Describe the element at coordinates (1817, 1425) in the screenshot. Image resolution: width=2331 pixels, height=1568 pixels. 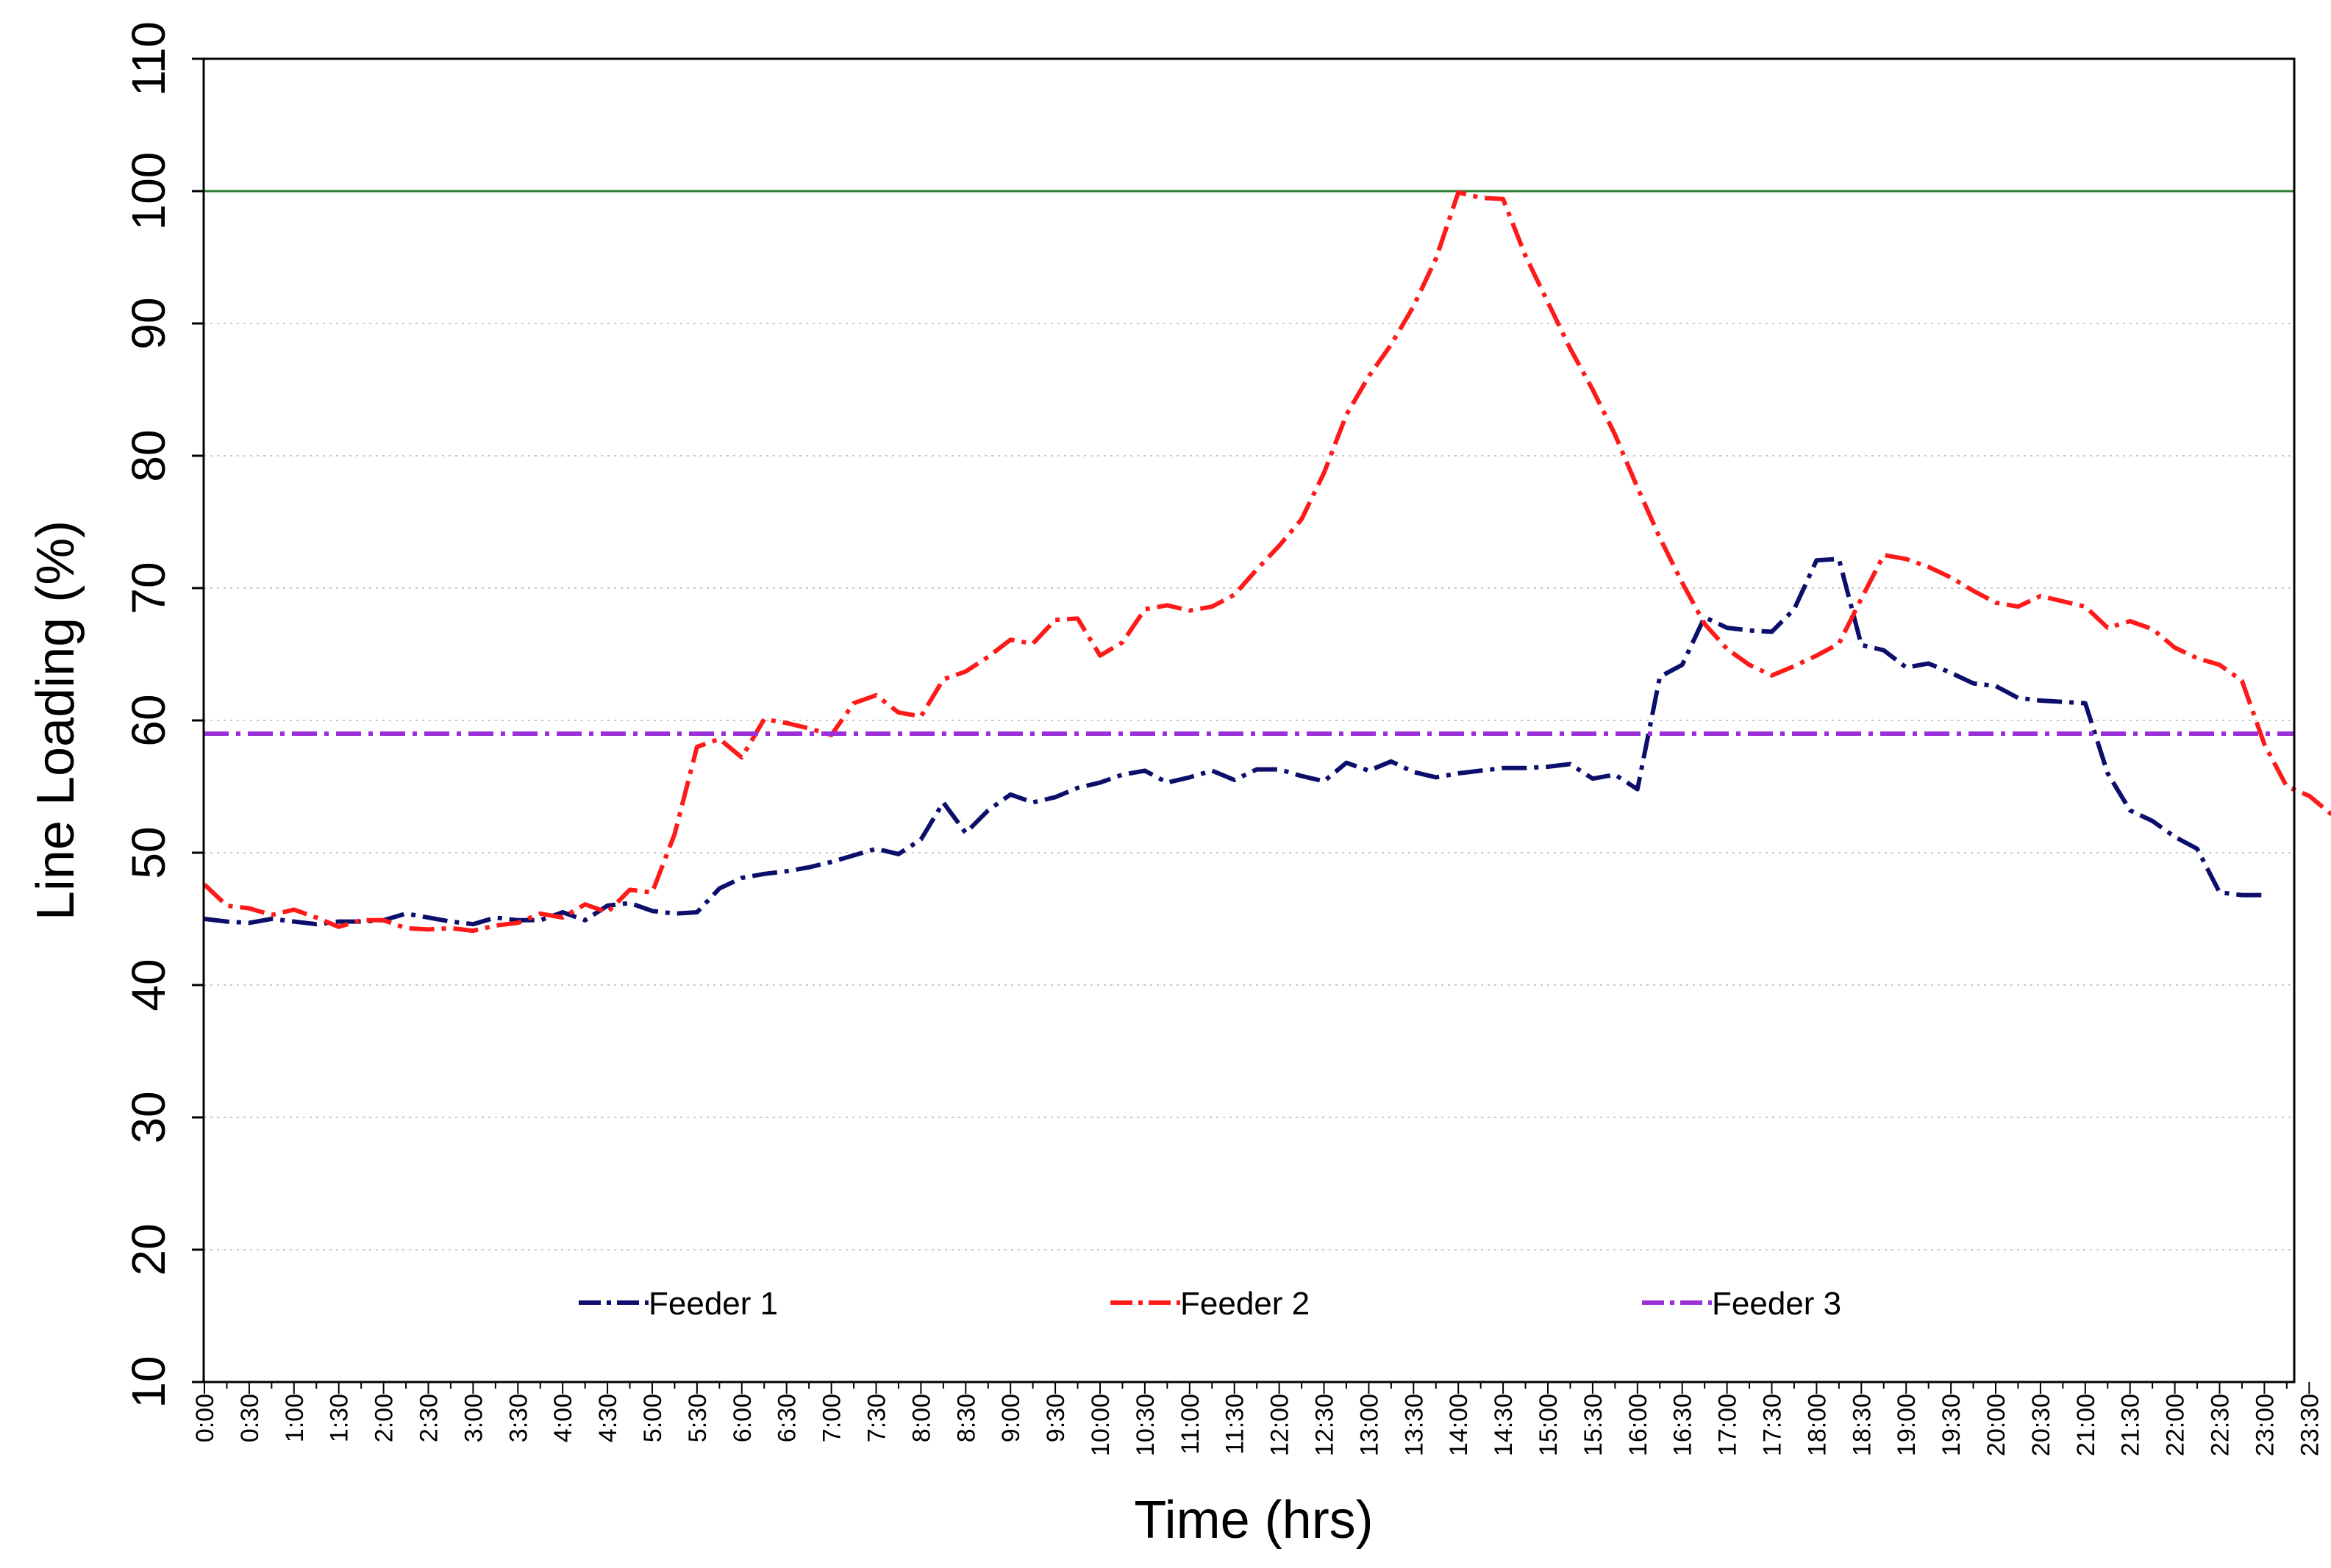
I see `x-tick-label: 18:00` at that location.